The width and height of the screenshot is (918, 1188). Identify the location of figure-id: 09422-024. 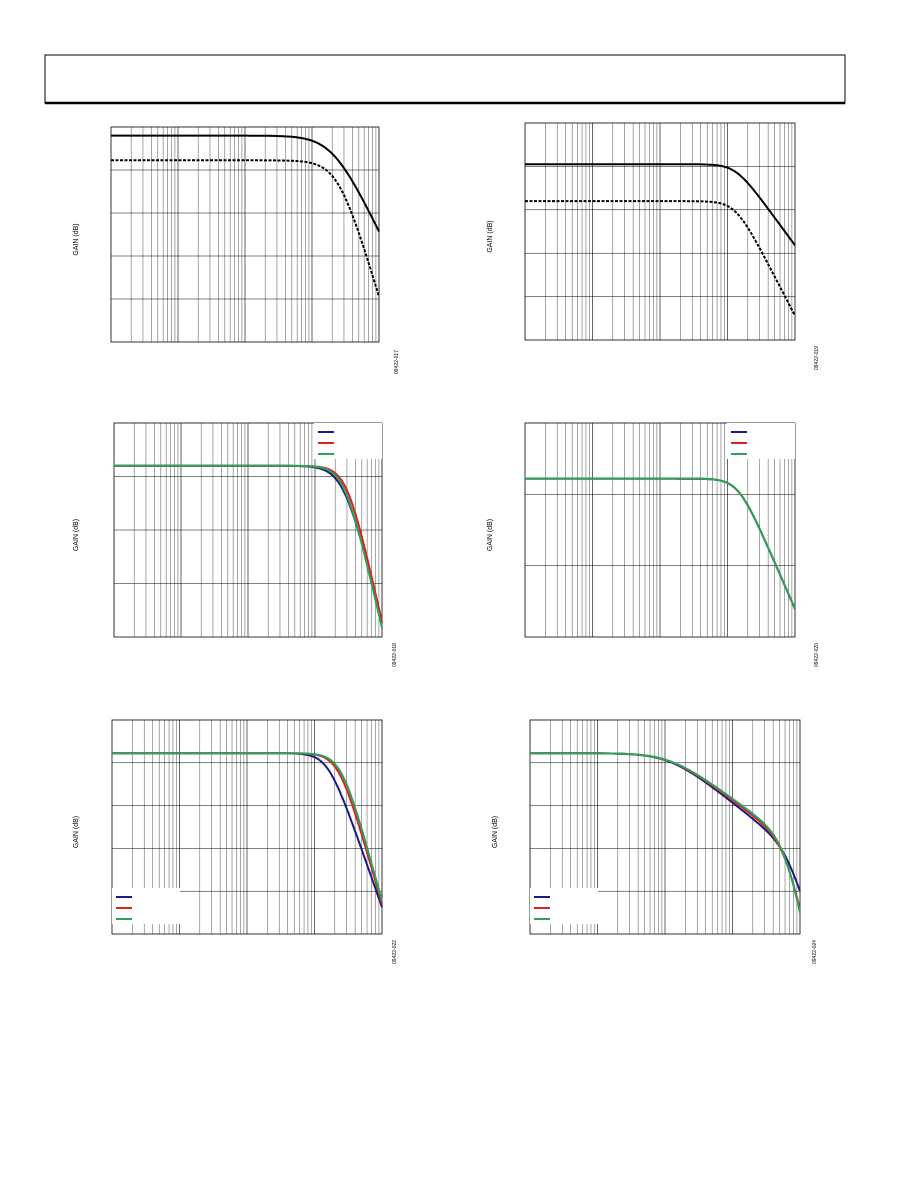
(815, 952).